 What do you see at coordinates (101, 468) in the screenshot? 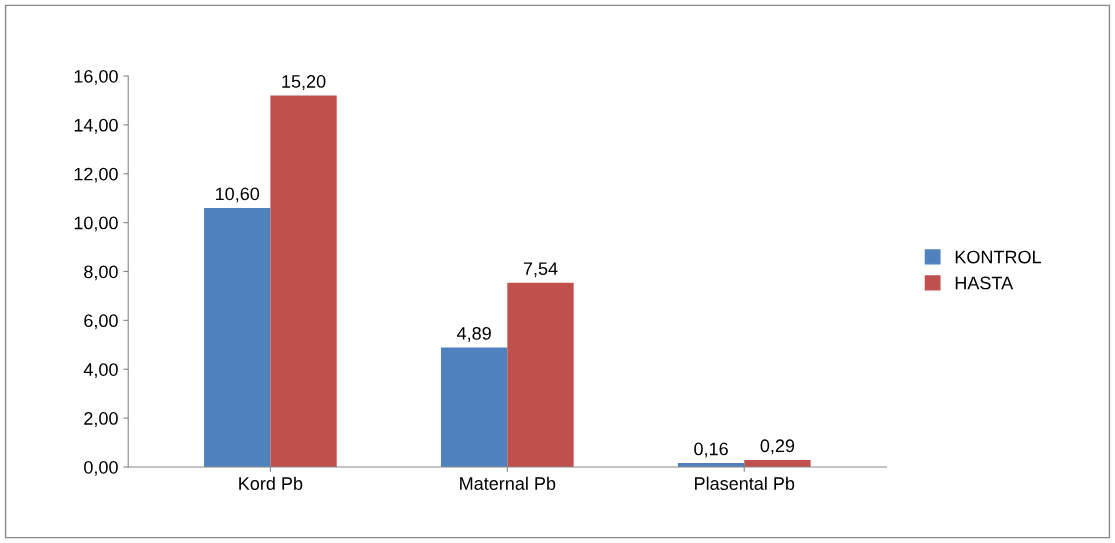
I see `y-tick-label: 0,00` at bounding box center [101, 468].